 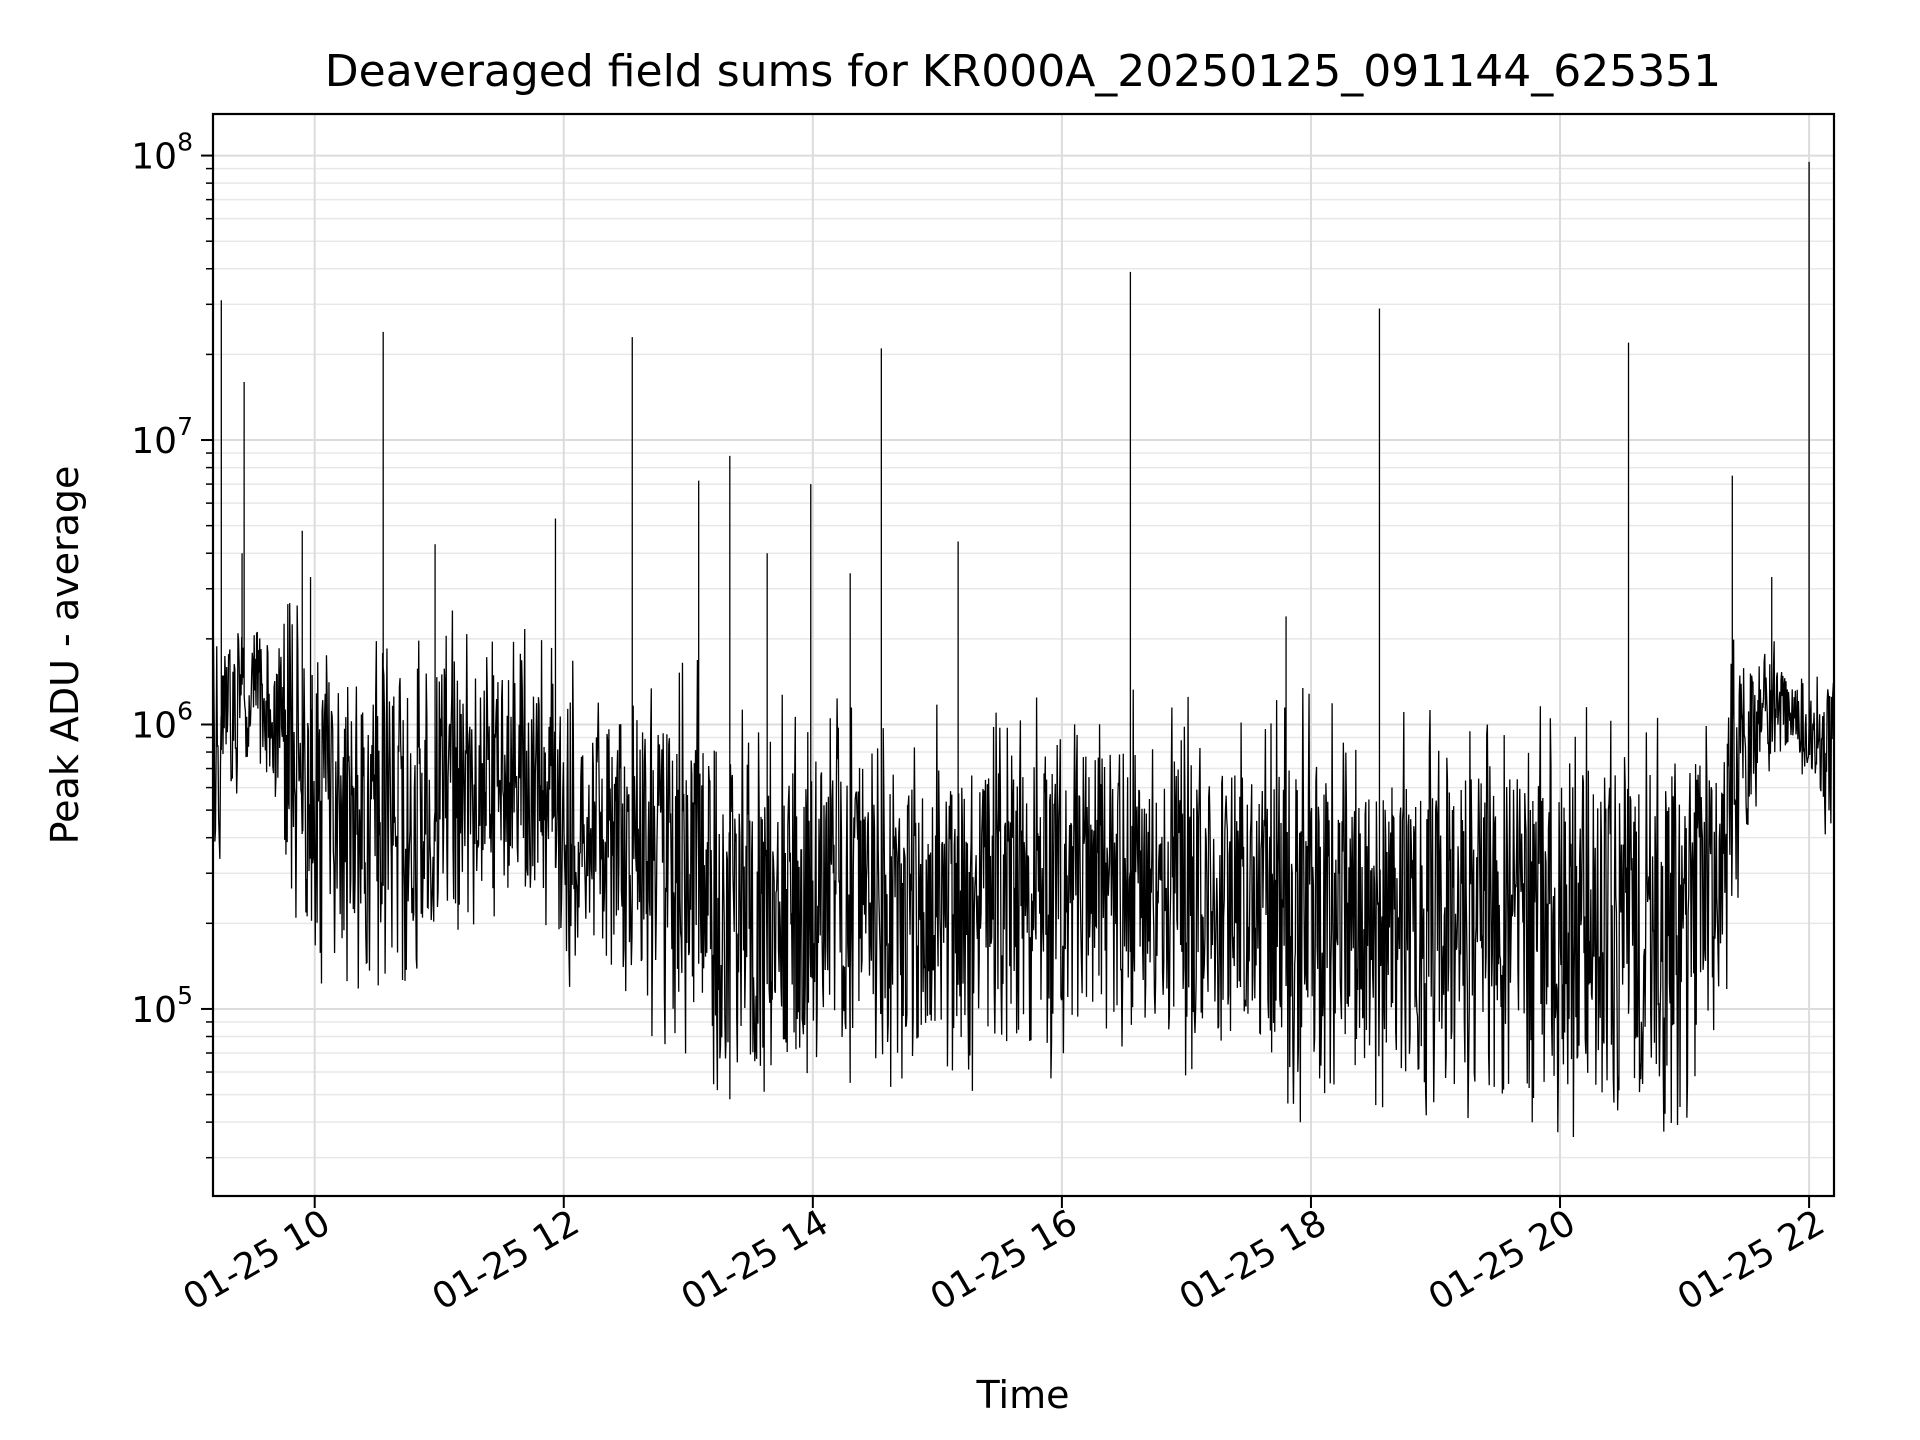 What do you see at coordinates (172, 643) in the screenshot?
I see `y-axis: 10⁵ 10⁶ 10⁷ 10⁸` at bounding box center [172, 643].